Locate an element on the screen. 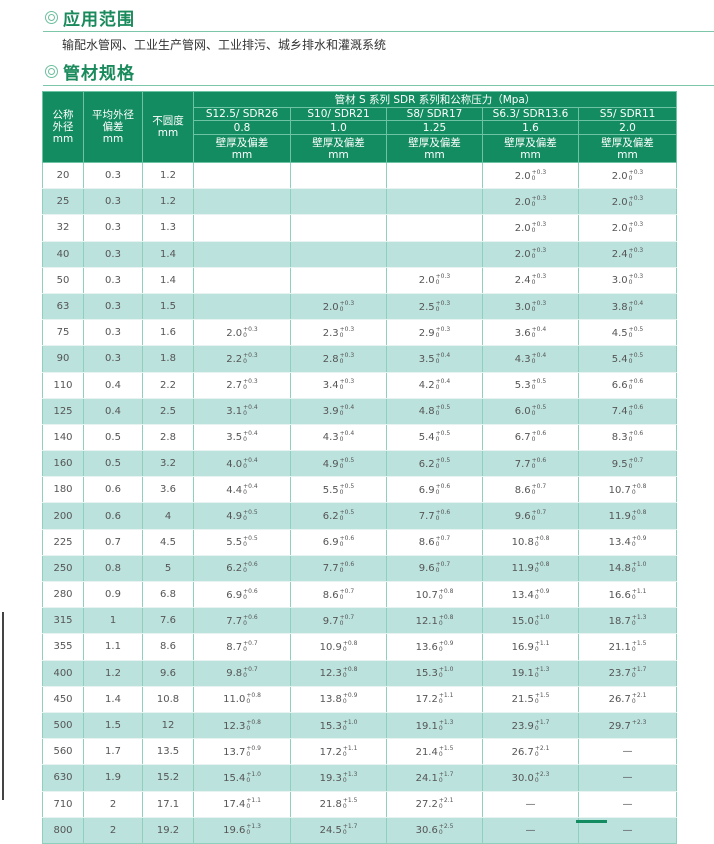 The image size is (714, 844). cell-wall-thickness: 9.6 +0.7 0 is located at coordinates (530, 516).